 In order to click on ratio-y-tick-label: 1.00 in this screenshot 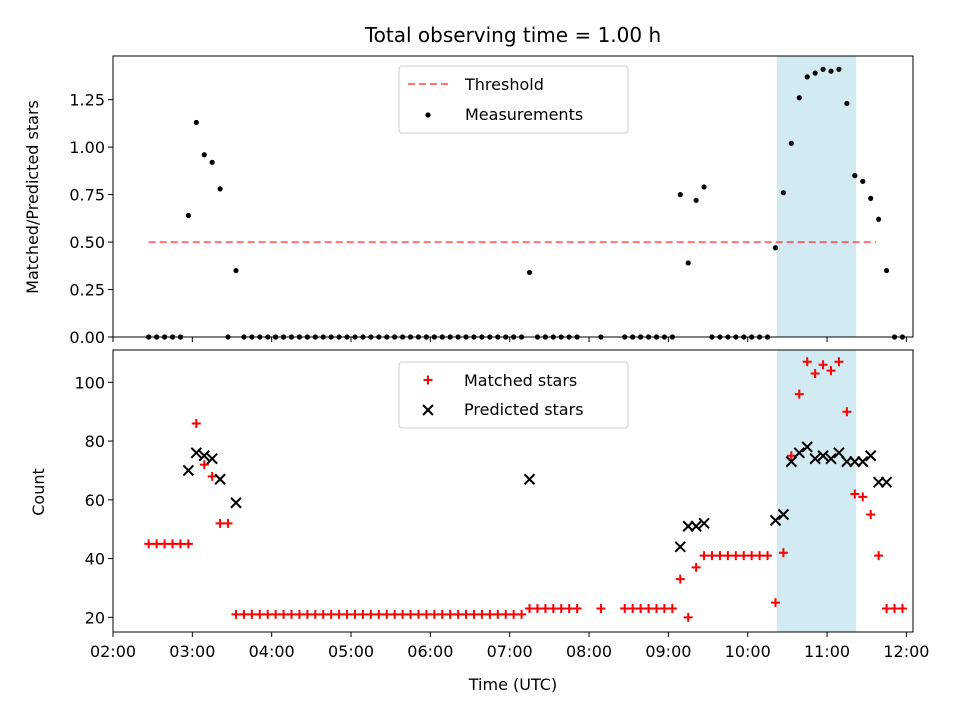, I will do `click(87, 147)`.